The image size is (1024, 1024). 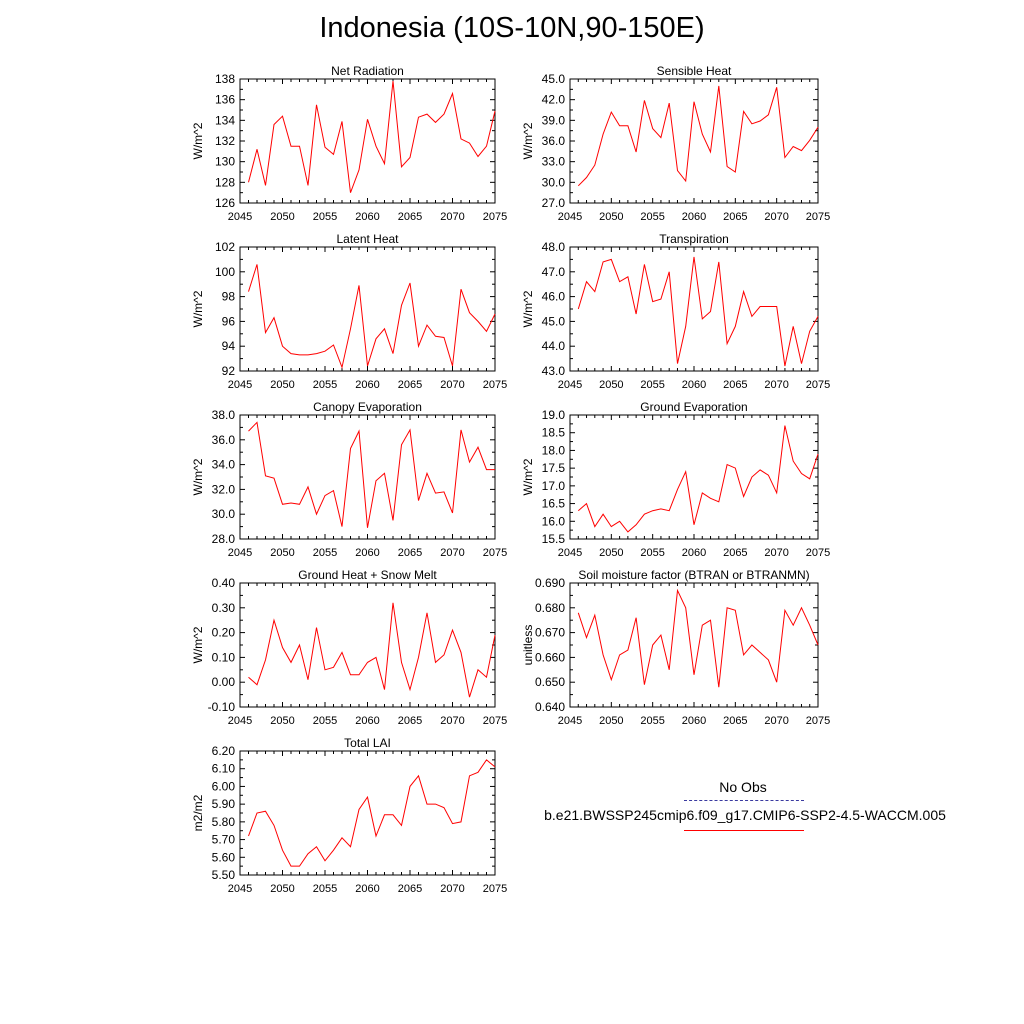 What do you see at coordinates (554, 486) in the screenshot?
I see `y-tick-label: 17.0` at bounding box center [554, 486].